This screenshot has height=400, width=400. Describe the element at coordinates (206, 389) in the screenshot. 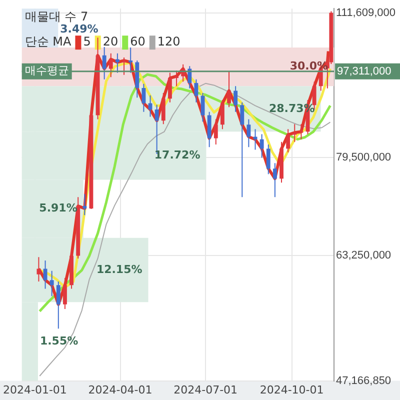

I see `x-tick-label: 2024-07-01` at that location.